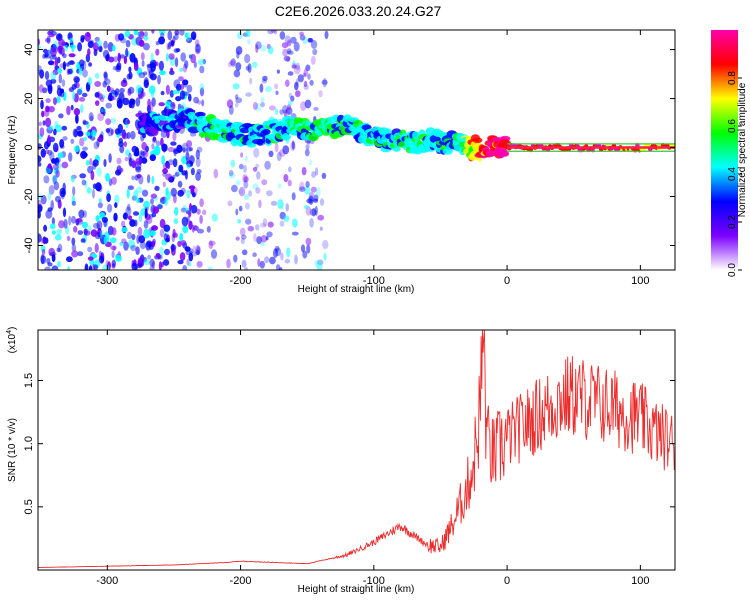  I want to click on top-x-axis-label: Height of straight line (km), so click(356, 289).